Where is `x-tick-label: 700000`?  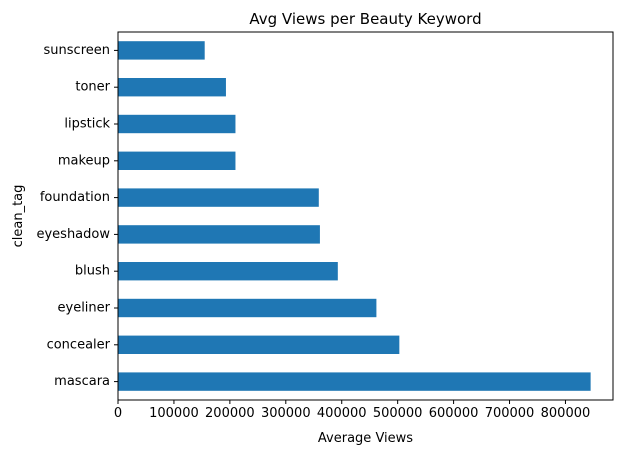
x-tick-label: 700000 is located at coordinates (510, 413).